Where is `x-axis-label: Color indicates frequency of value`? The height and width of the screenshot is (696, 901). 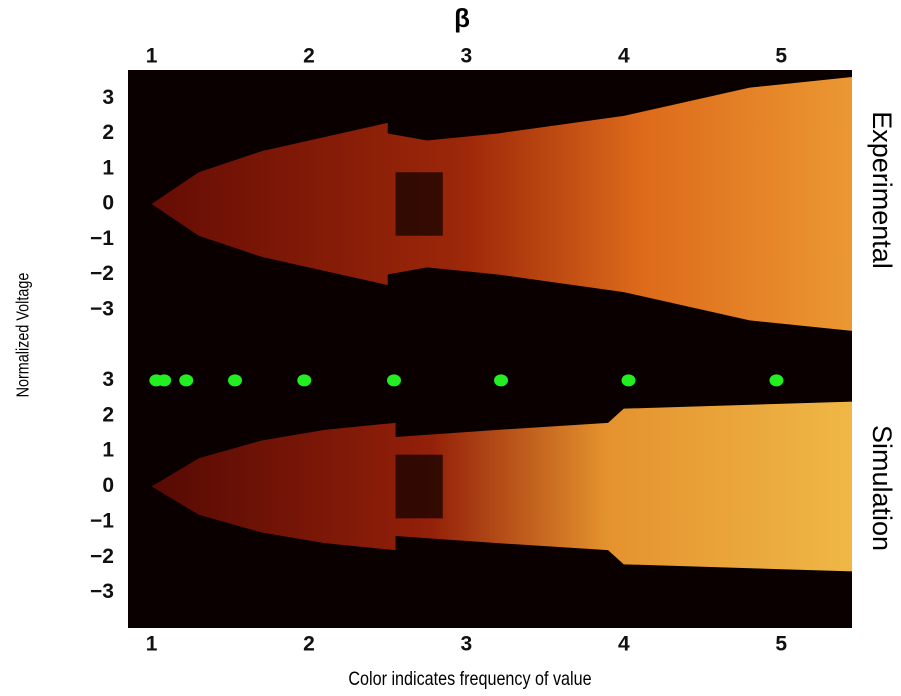 x-axis-label: Color indicates frequency of value is located at coordinates (469, 679).